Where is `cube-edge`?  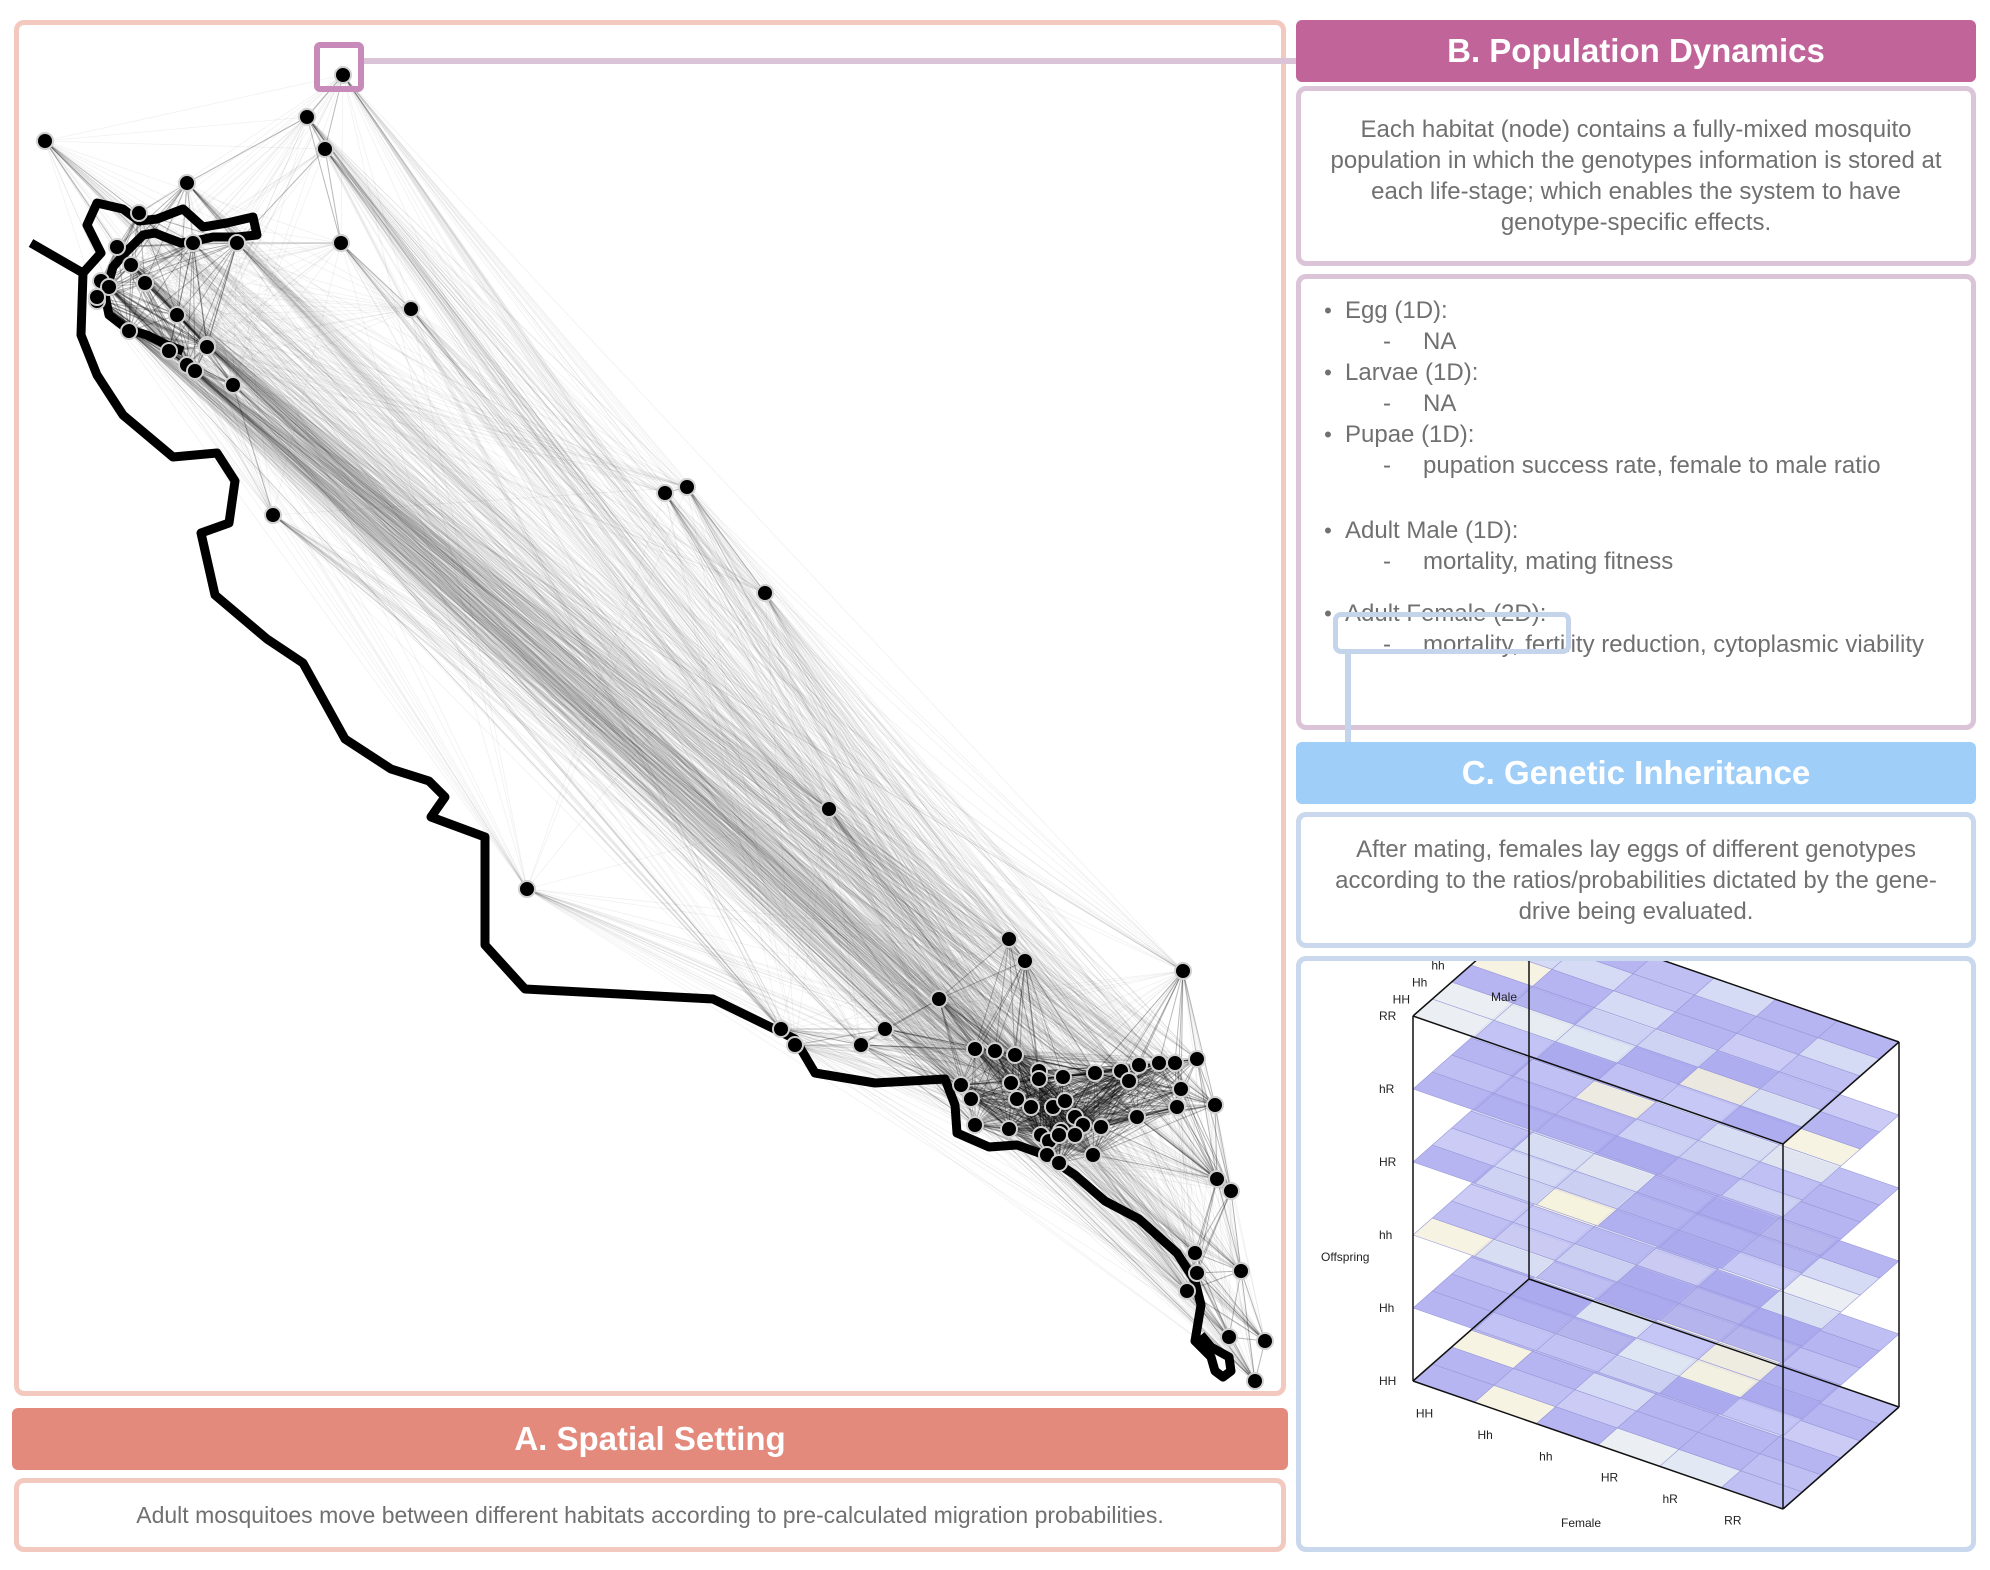
cube-edge is located at coordinates (1598, 1080).